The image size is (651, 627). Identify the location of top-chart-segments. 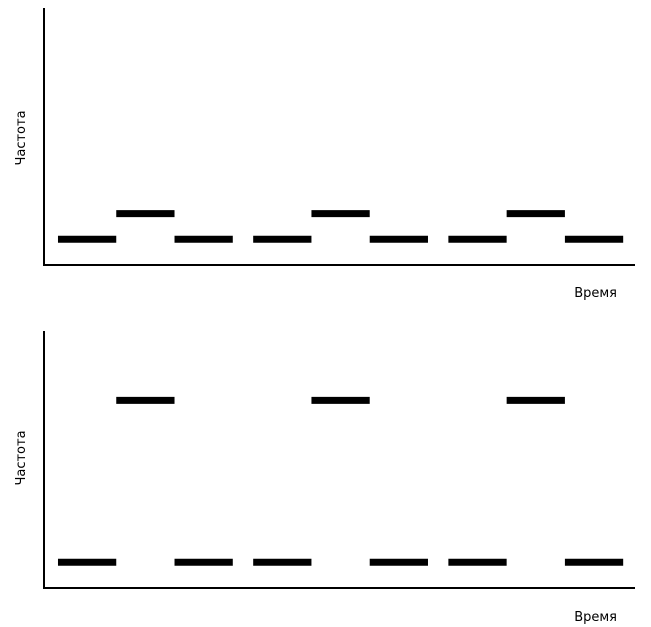
(340, 226).